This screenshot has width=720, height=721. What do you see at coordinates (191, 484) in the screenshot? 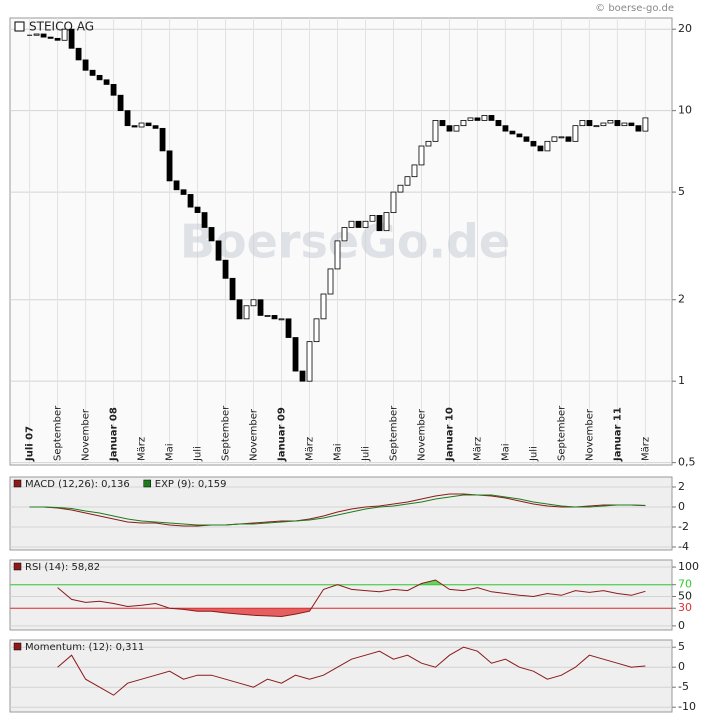
I see `legend-label: EXP (9): 0,159` at bounding box center [191, 484].